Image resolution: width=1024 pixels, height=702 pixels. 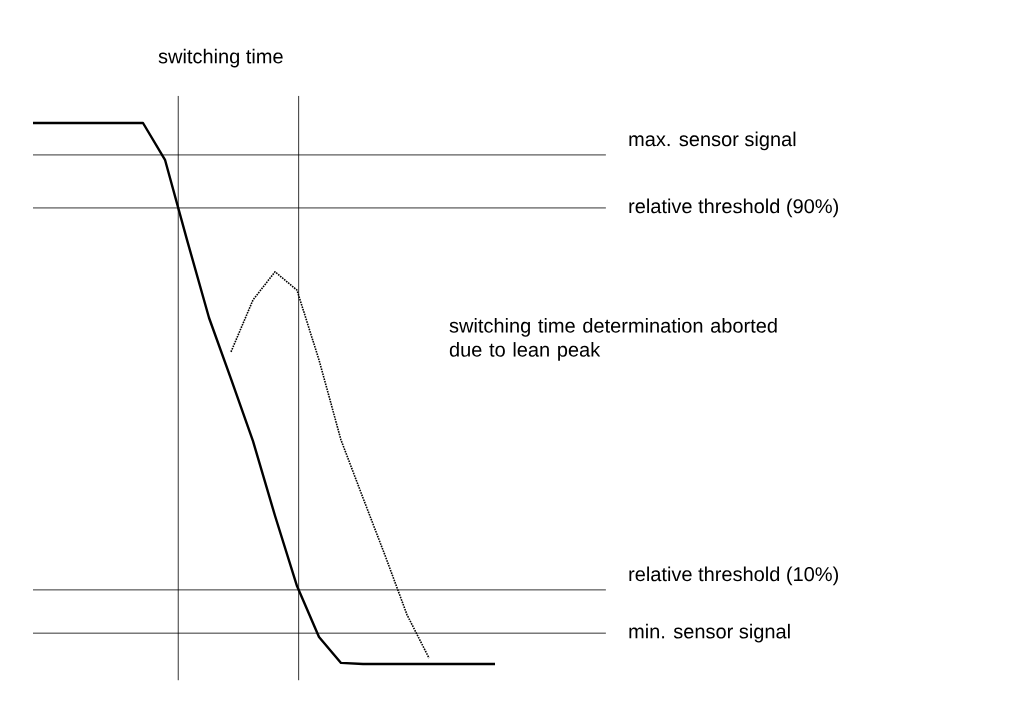 I want to click on annotation: switching time determination aborted due to lean peak, so click(x=613, y=339).